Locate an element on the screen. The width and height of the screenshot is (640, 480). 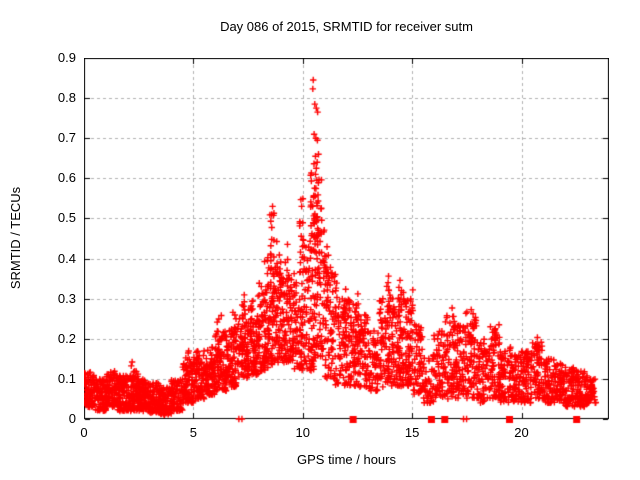
y-tick-label: 0.4 is located at coordinates (66, 258).